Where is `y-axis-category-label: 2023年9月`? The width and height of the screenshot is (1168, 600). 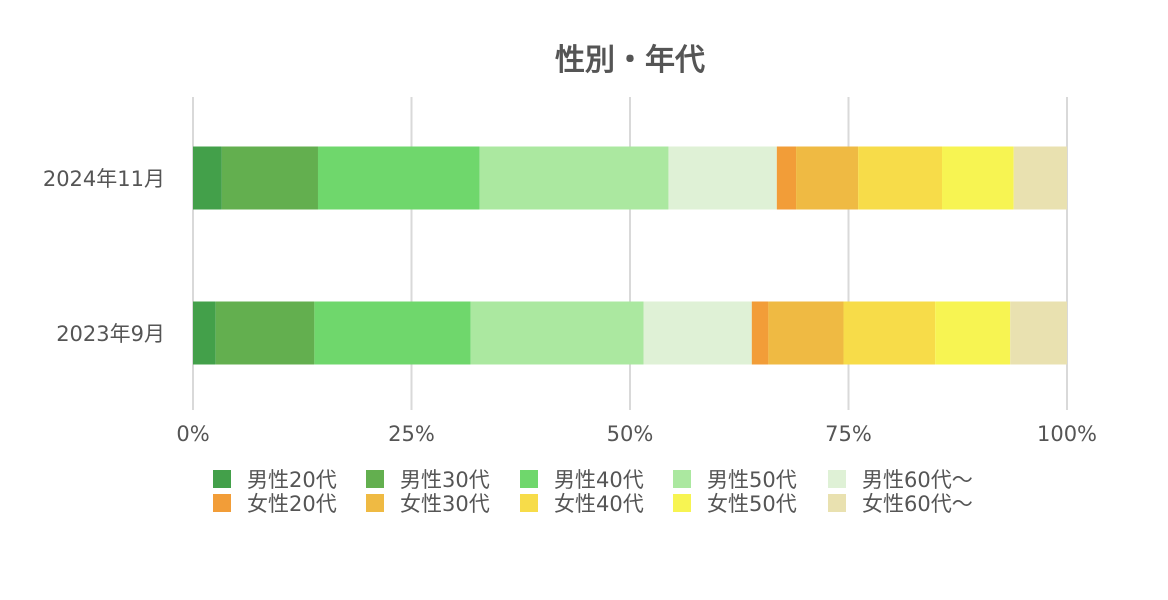
y-axis-category-label: 2023年9月 is located at coordinates (110, 334).